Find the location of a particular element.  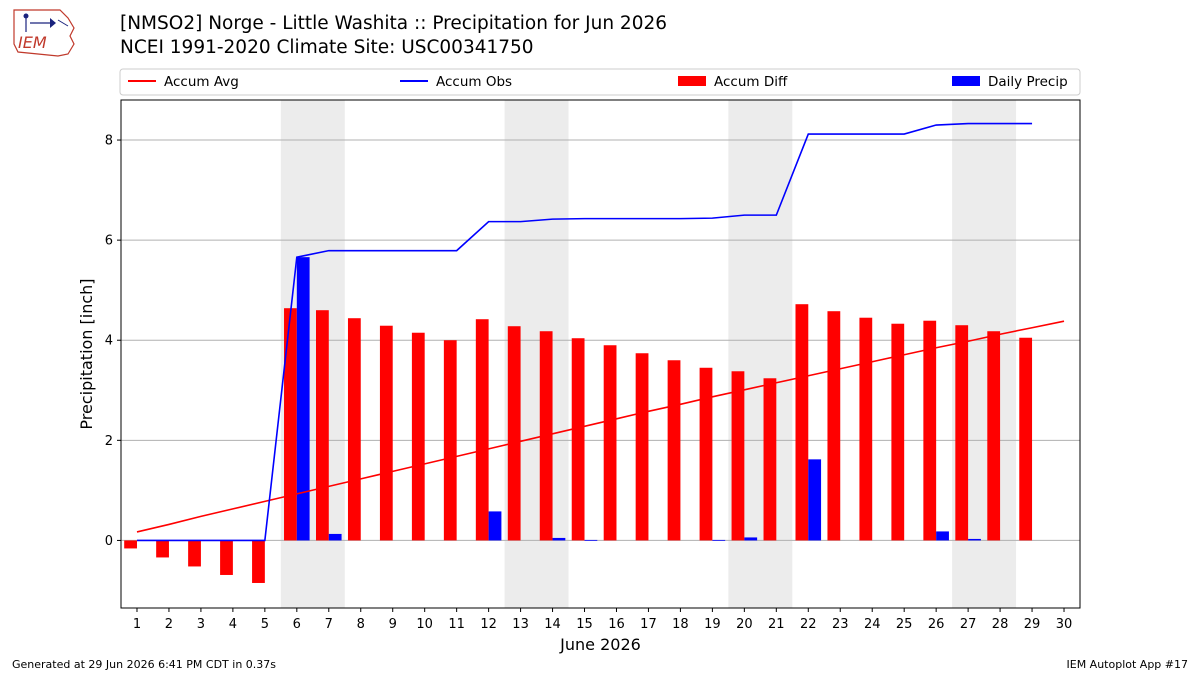

x-tick-label-10: 10 is located at coordinates (424, 624).